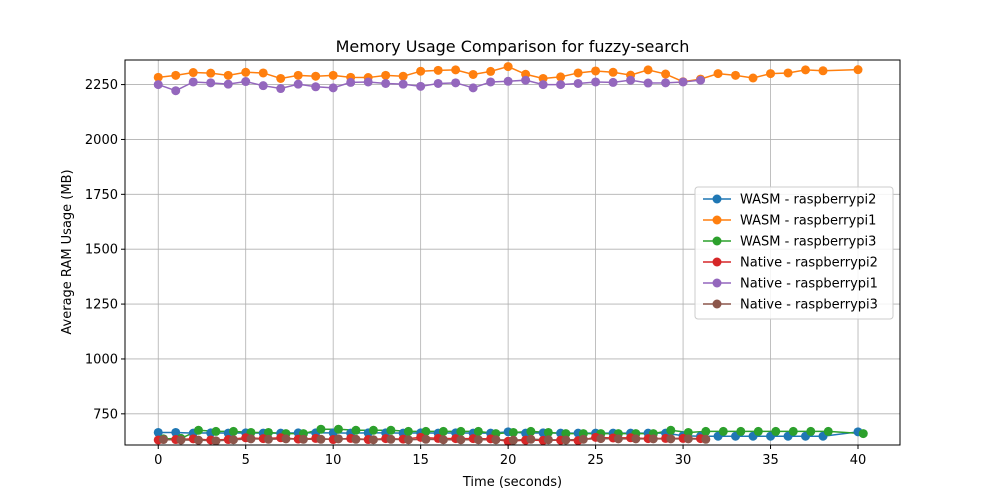 This screenshot has width=1000, height=500. I want to click on legend-label: Native - raspberrypi2, so click(809, 263).